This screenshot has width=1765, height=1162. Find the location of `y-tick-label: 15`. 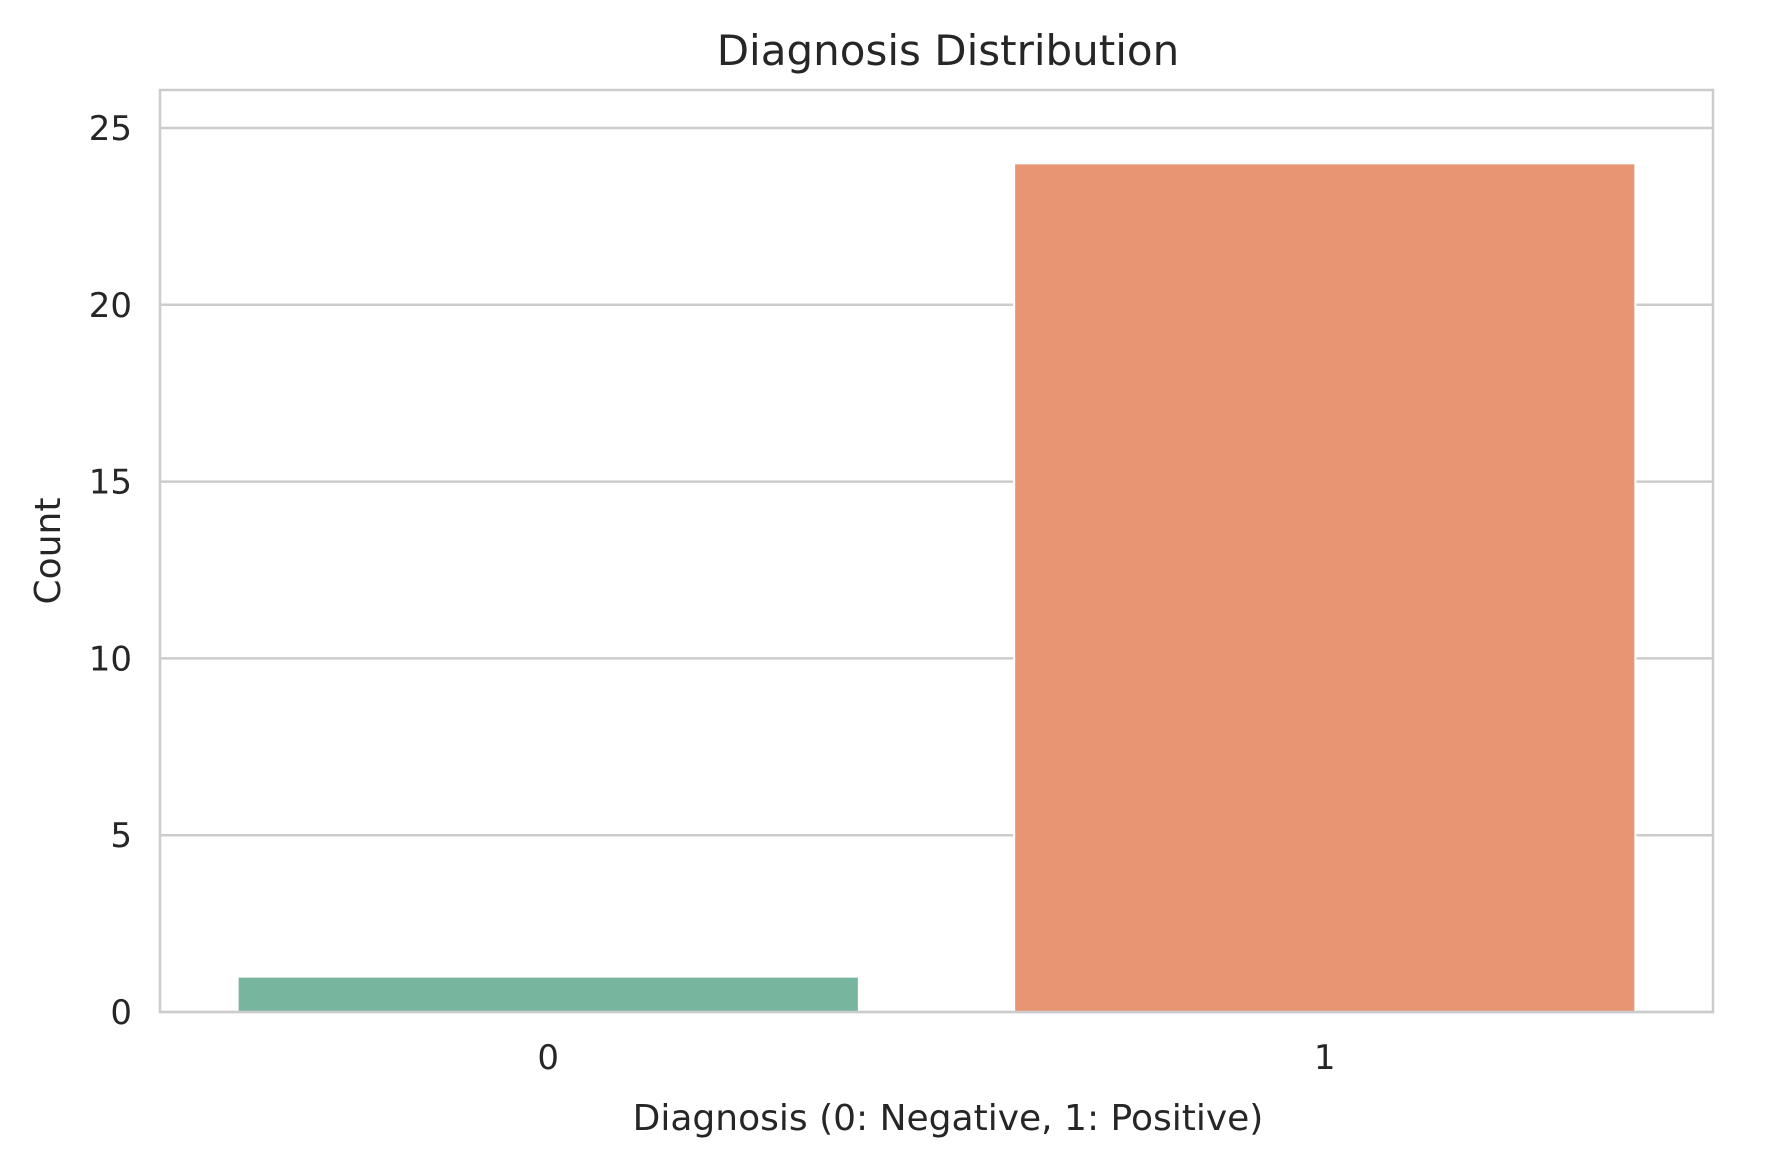

y-tick-label: 15 is located at coordinates (110, 483).